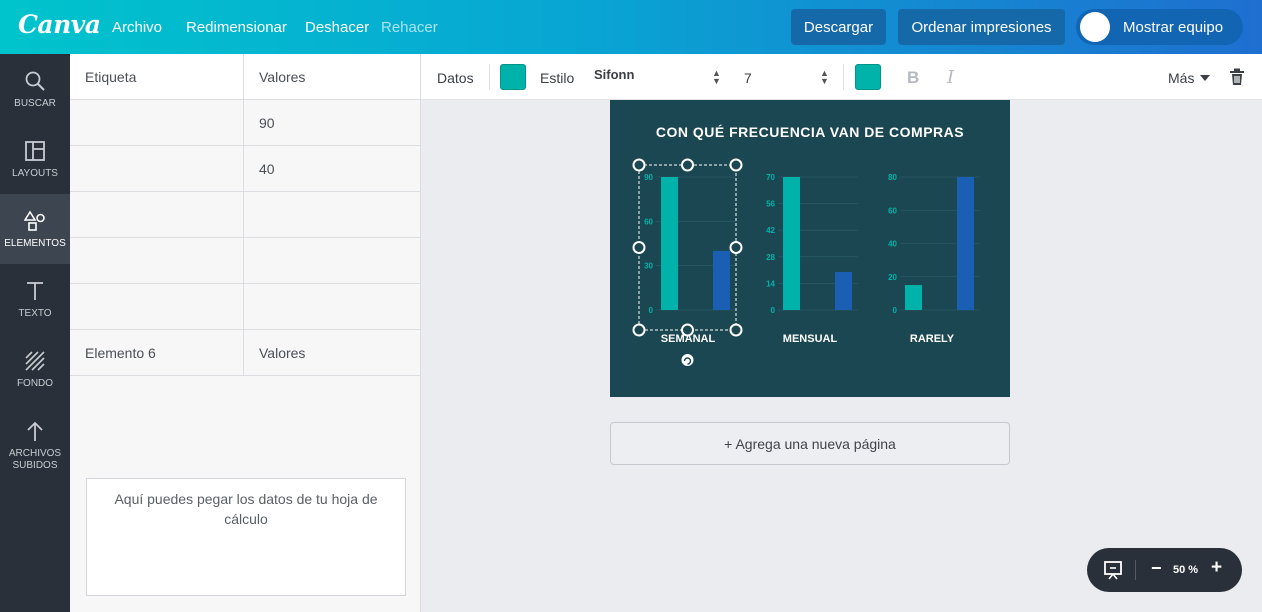  What do you see at coordinates (1113, 570) in the screenshot?
I see `present-icon` at bounding box center [1113, 570].